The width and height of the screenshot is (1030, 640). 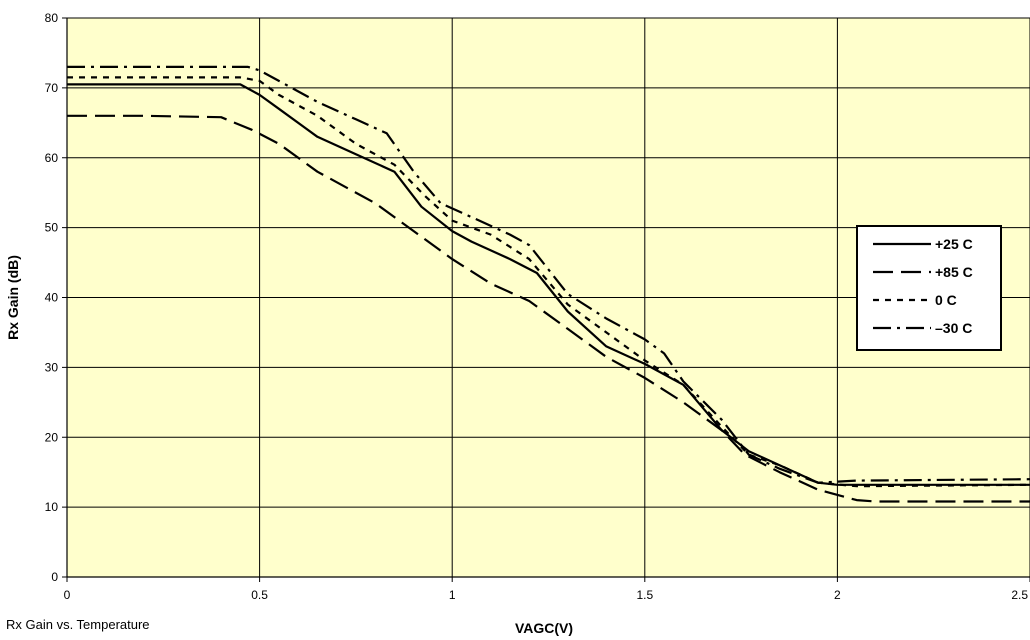 I want to click on chart-caption: Rx Gain vs. Temperature, so click(x=78, y=624).